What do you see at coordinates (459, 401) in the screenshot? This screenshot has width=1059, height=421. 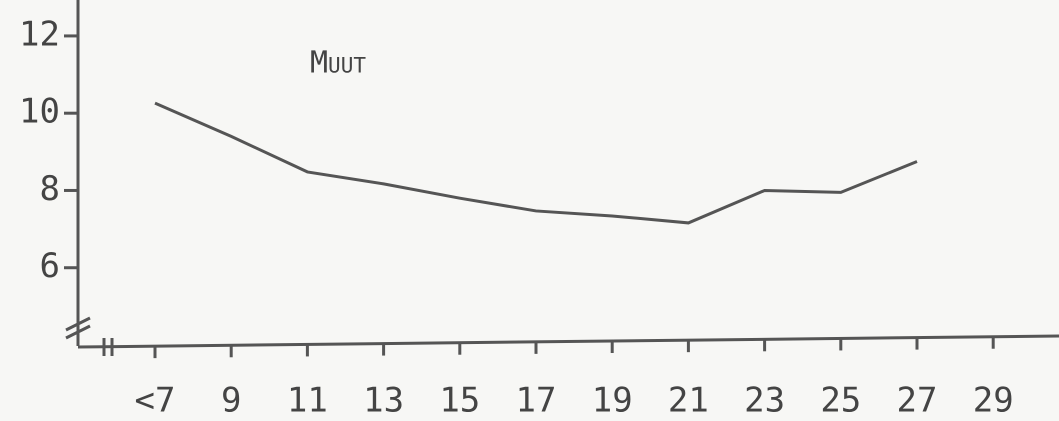 I see `x-tick-label: 15` at bounding box center [459, 401].